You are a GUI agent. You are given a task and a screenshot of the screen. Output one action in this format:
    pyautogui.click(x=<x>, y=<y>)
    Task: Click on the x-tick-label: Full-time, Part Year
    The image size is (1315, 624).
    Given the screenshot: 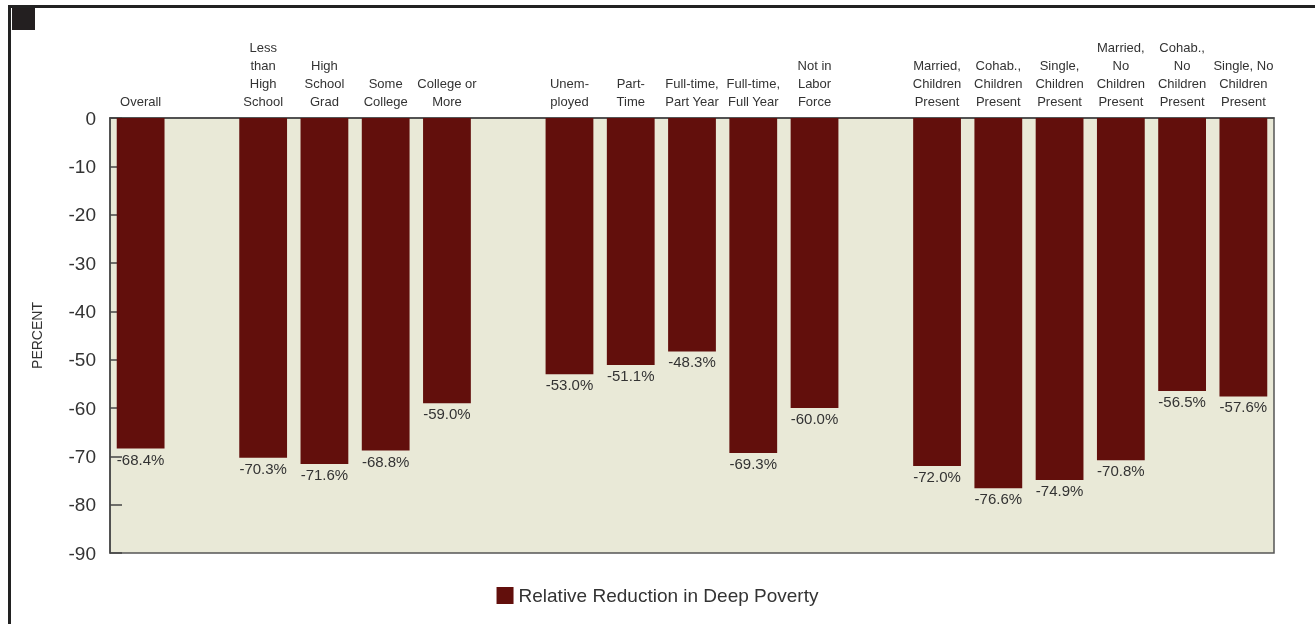 What is the action you would take?
    pyautogui.click(x=692, y=92)
    